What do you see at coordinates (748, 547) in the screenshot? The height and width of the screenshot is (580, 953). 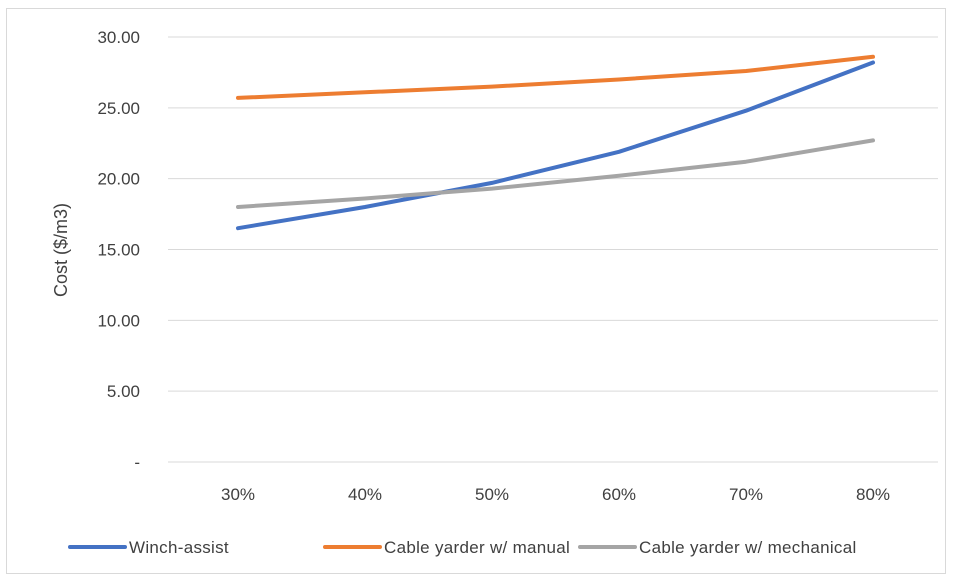 I see `legend-label-cable-yarder-w-mechanical: Cable yarder w/ mechanical` at bounding box center [748, 547].